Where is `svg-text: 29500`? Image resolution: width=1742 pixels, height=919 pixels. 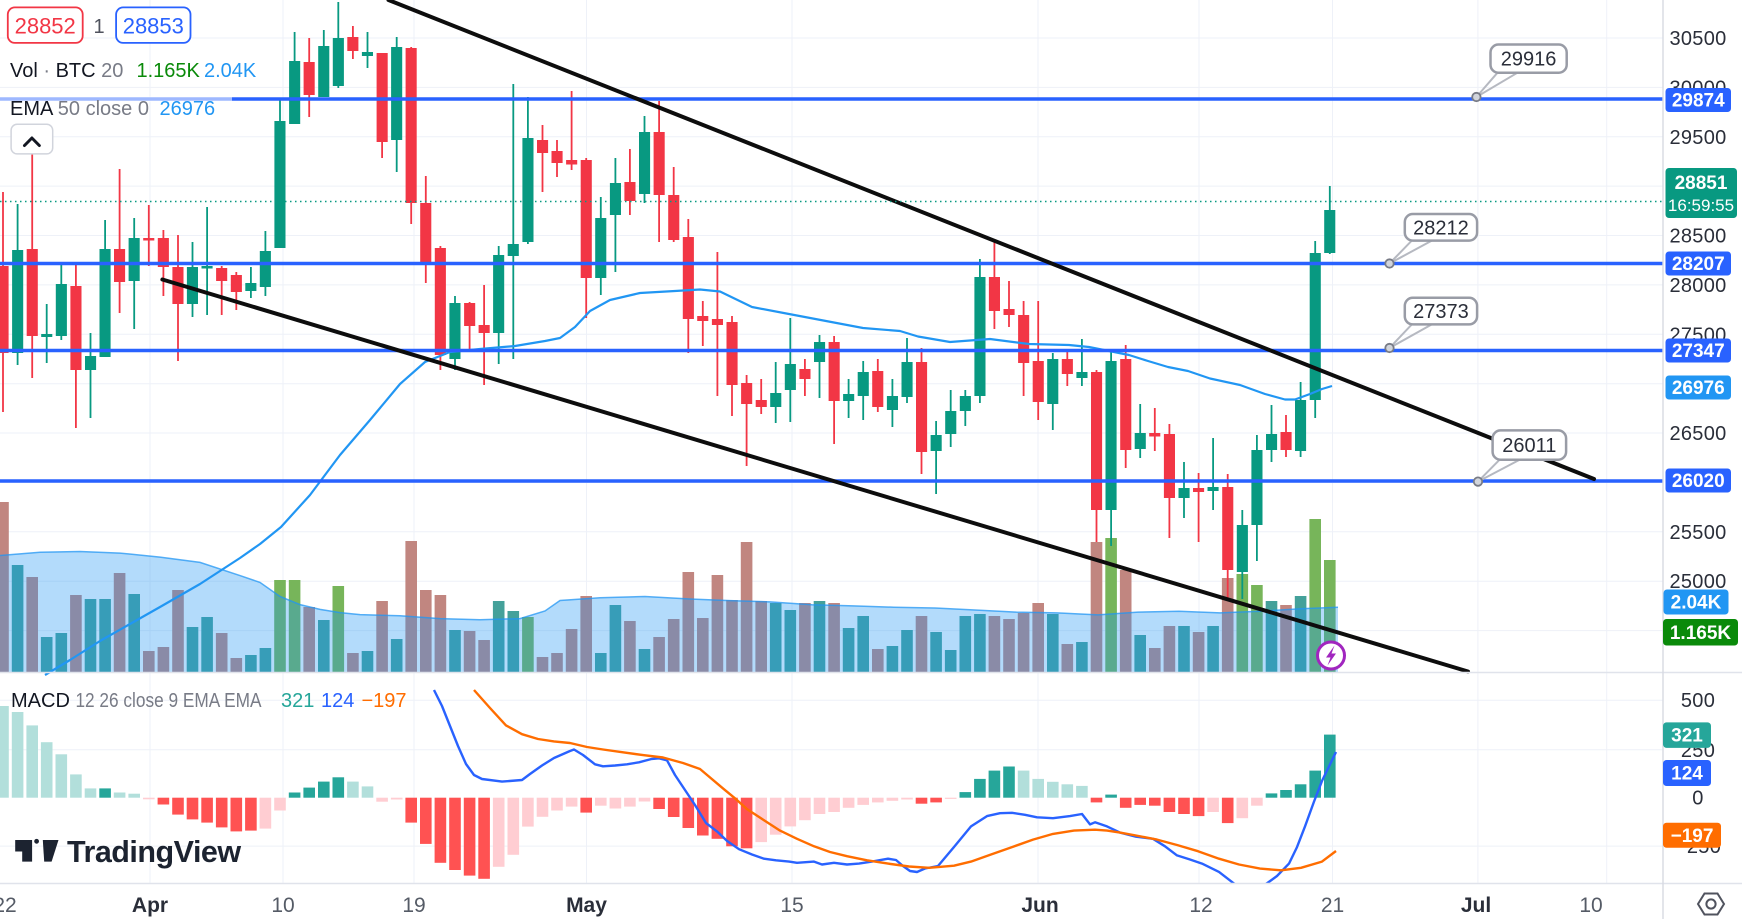 svg-text: 29500 is located at coordinates (1697, 138).